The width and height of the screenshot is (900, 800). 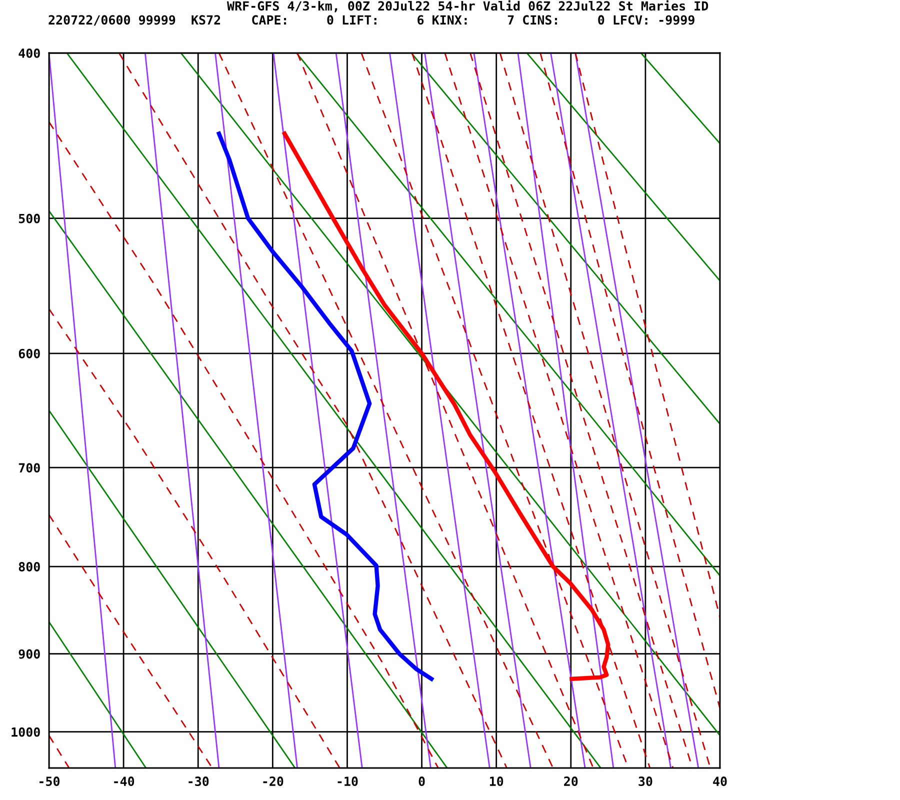 I want to click on x-tick-label: -10, so click(x=348, y=781).